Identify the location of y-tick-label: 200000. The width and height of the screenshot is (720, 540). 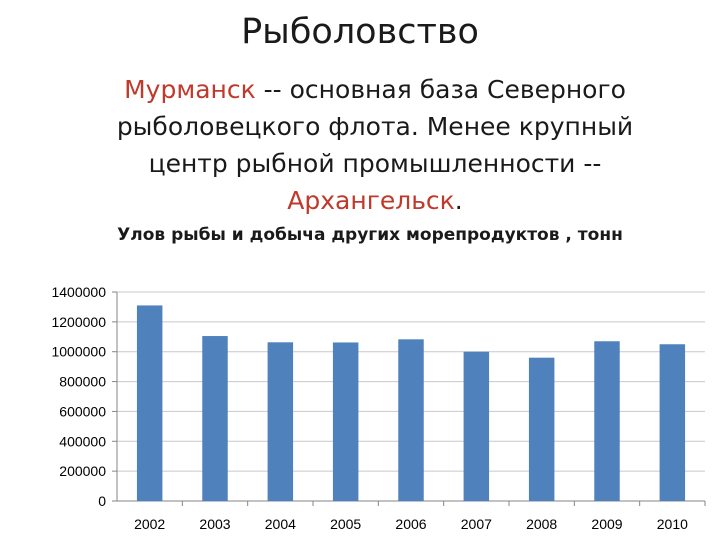
(82, 471).